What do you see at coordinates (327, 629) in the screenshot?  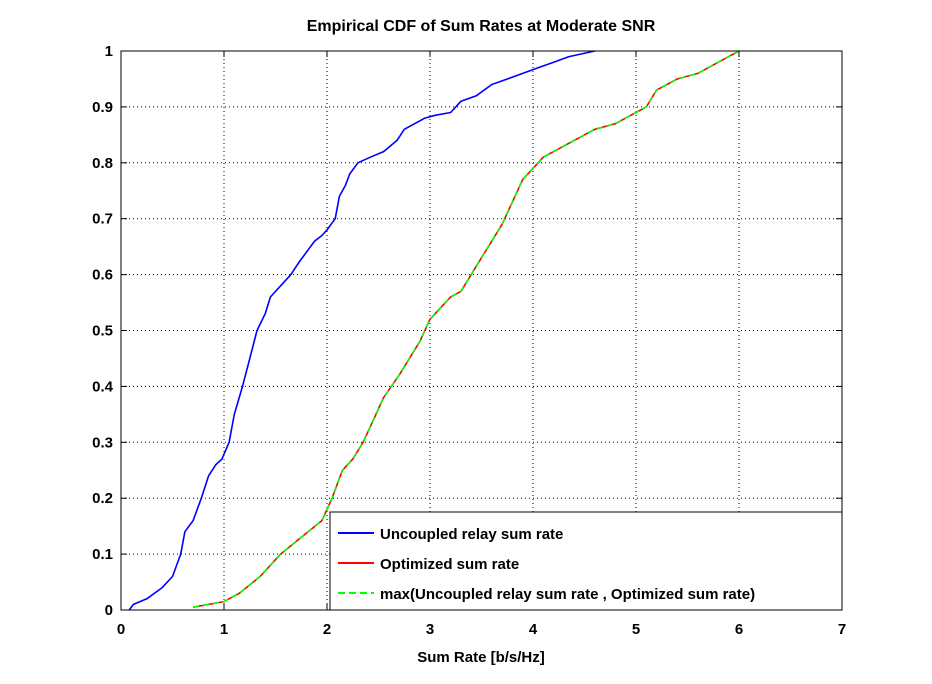 I see `x-tick-label: 2` at bounding box center [327, 629].